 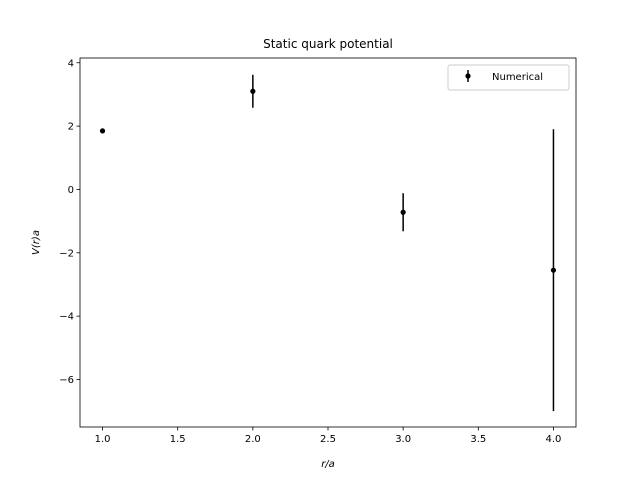 What do you see at coordinates (71, 127) in the screenshot?
I see `y-tick-label: 2` at bounding box center [71, 127].